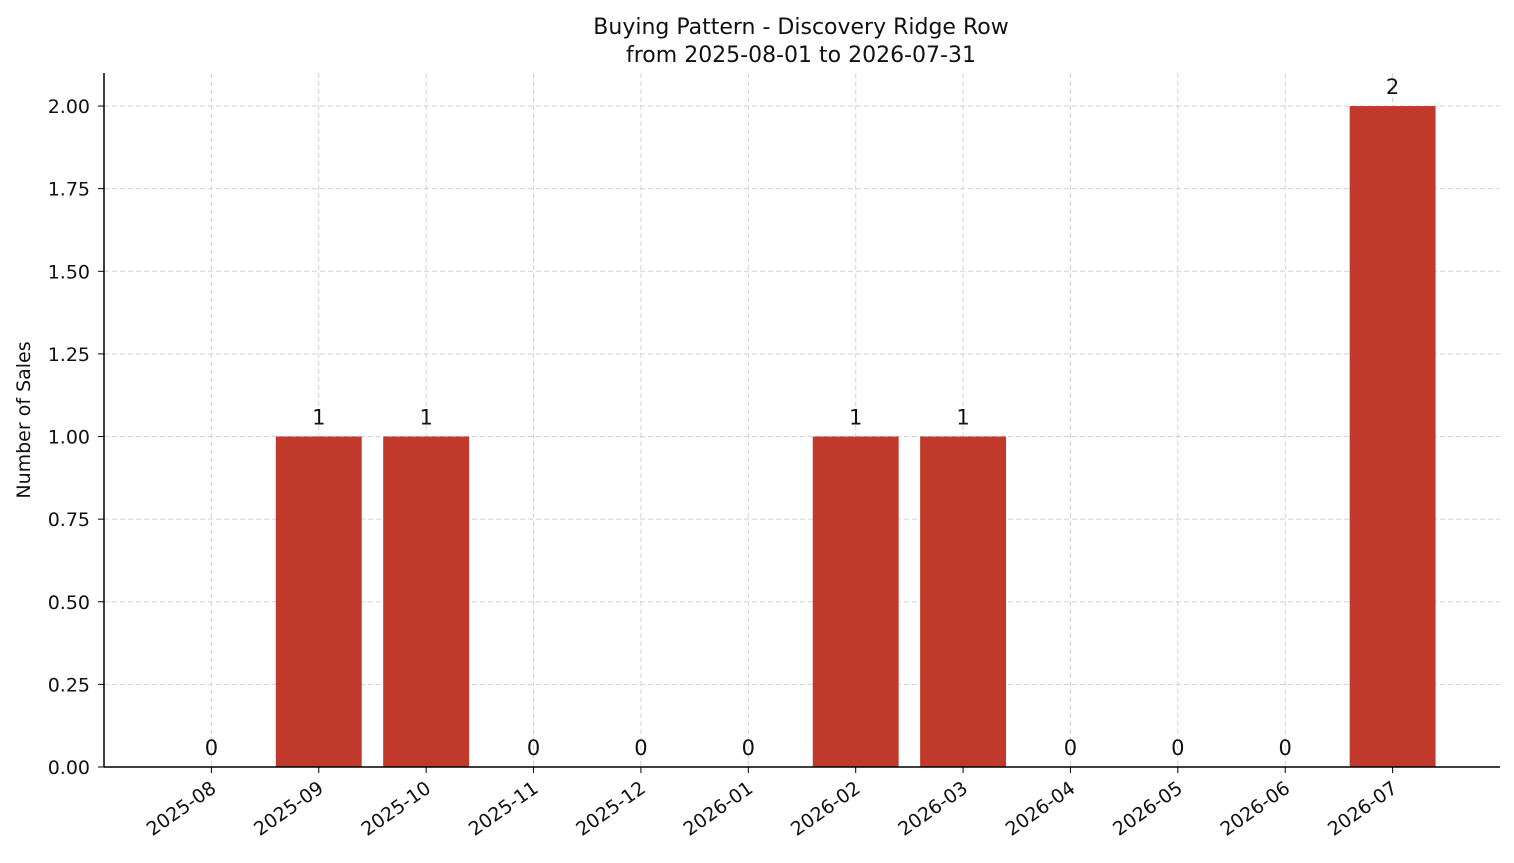  What do you see at coordinates (611, 809) in the screenshot?
I see `x-tick-label: 2025-12` at bounding box center [611, 809].